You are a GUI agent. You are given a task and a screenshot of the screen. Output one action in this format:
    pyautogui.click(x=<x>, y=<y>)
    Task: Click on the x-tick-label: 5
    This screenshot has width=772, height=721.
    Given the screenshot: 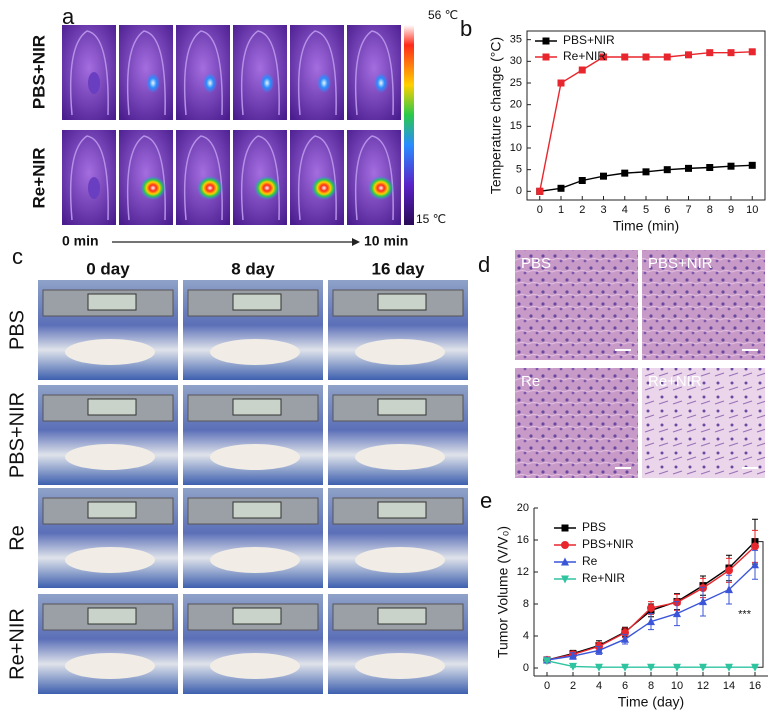 What is the action you would take?
    pyautogui.click(x=646, y=210)
    